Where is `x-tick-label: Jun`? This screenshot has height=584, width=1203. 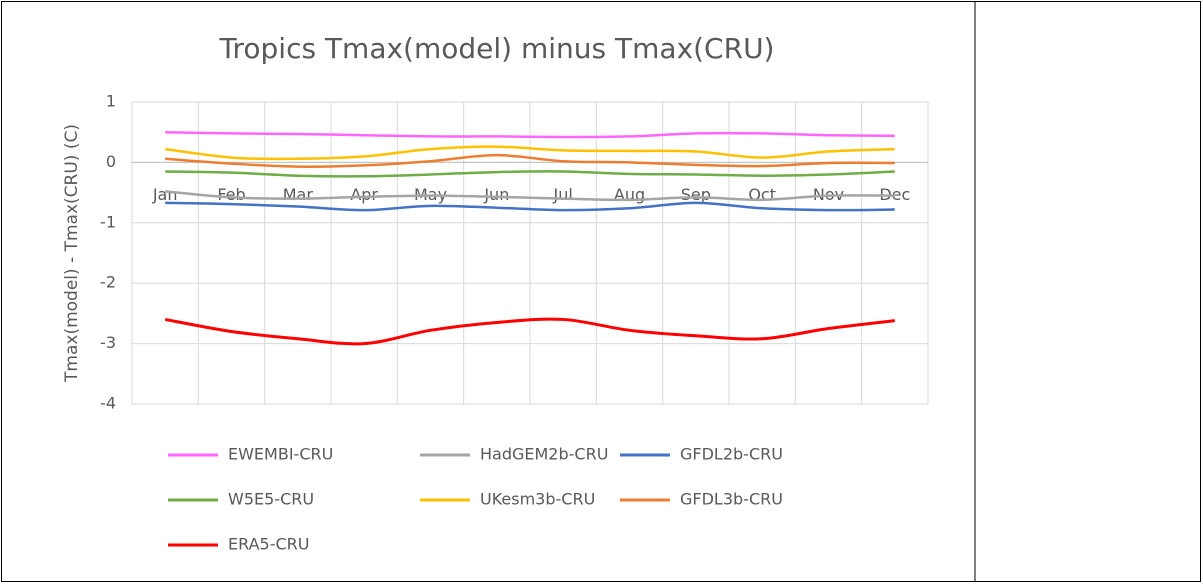
x-tick-label: Jun is located at coordinates (496, 194).